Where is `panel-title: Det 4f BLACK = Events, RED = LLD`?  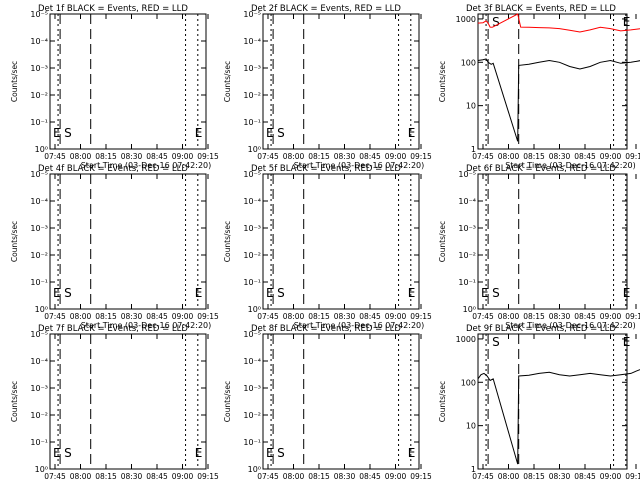
panel-title: Det 4f BLACK = Events, RED = LLD is located at coordinates (113, 169).